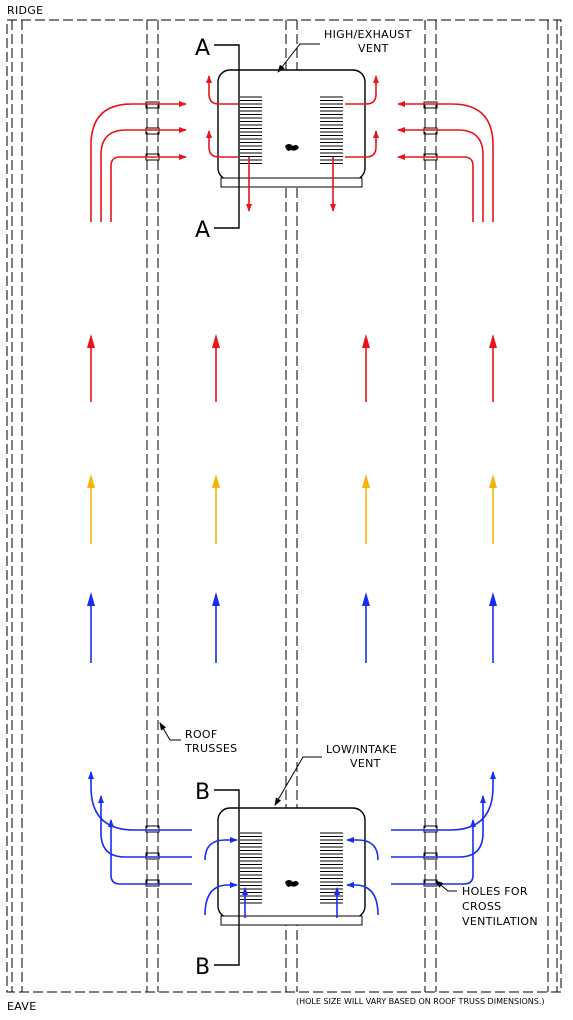 This screenshot has height=1020, width=573. What do you see at coordinates (500, 921) in the screenshot?
I see `holes-label-3: VENTILATION` at bounding box center [500, 921].